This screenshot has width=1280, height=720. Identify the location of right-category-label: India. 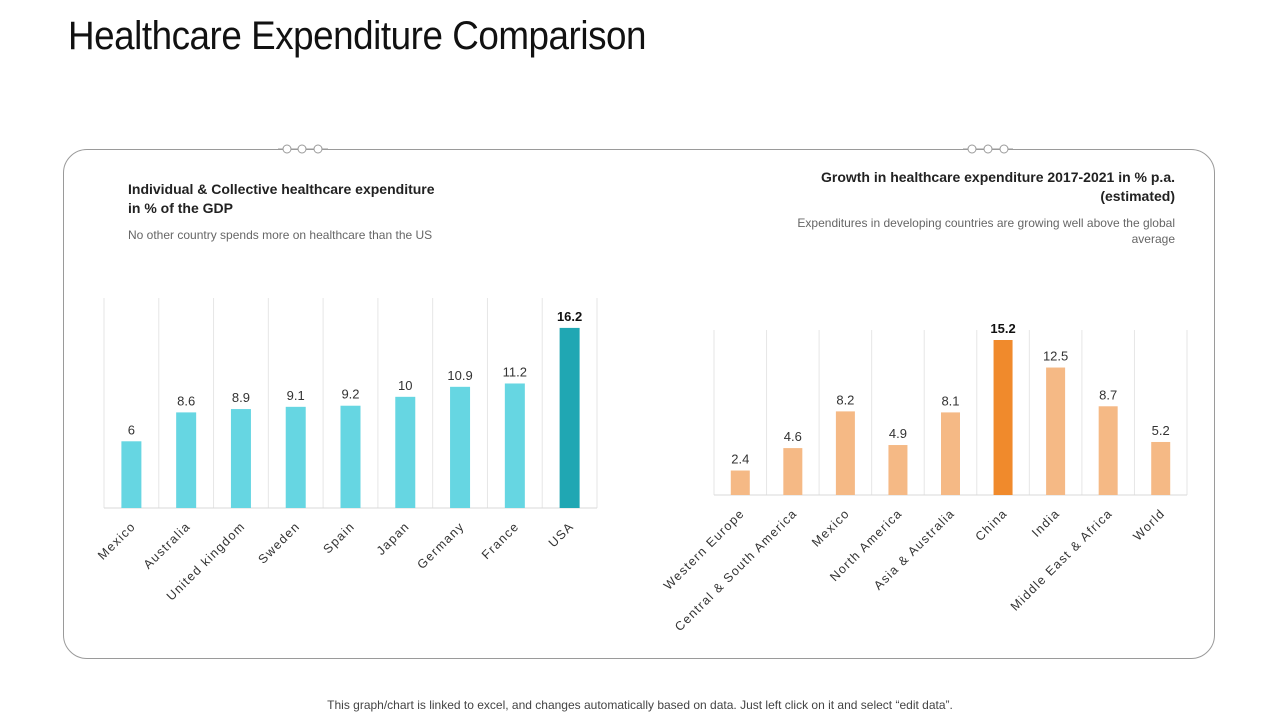
(1046, 523).